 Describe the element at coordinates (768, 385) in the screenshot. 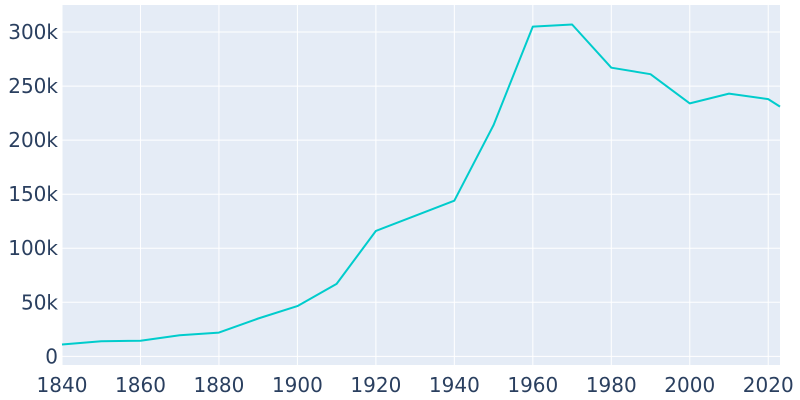

I see `x-tick-label-2020: 2020` at that location.